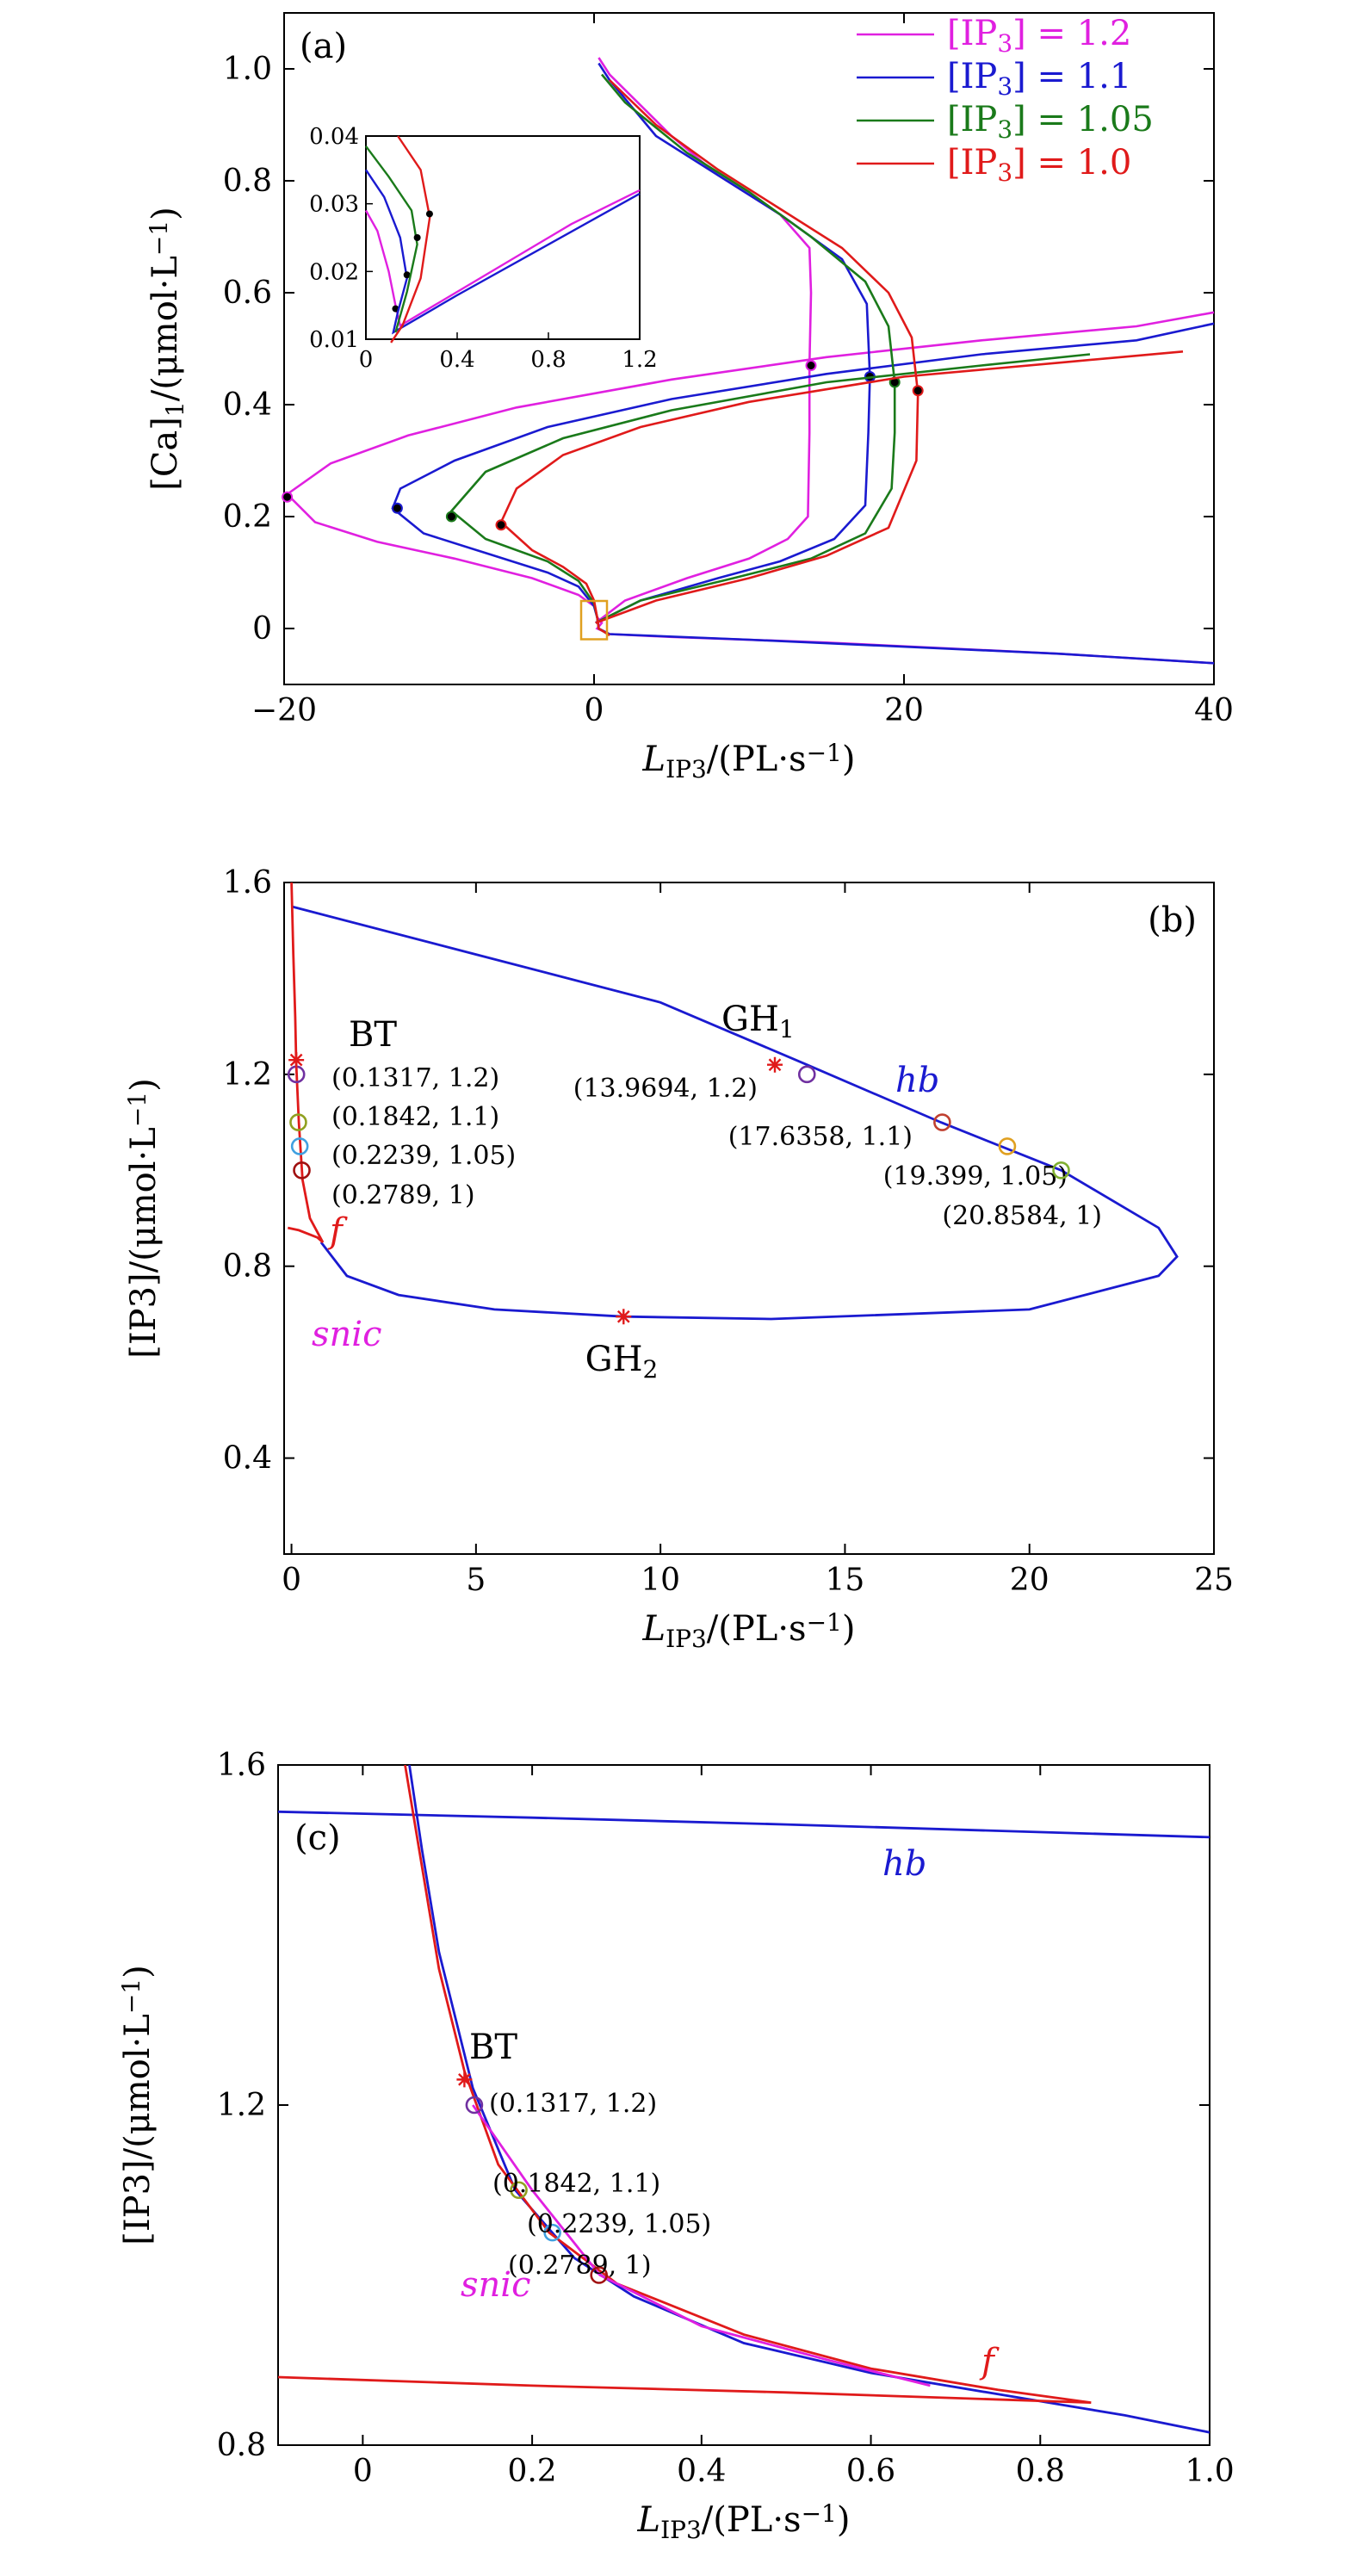 The width and height of the screenshot is (1356, 2576). What do you see at coordinates (1071, 33) in the screenshot?
I see `legend-part: ] = 1.2` at bounding box center [1071, 33].